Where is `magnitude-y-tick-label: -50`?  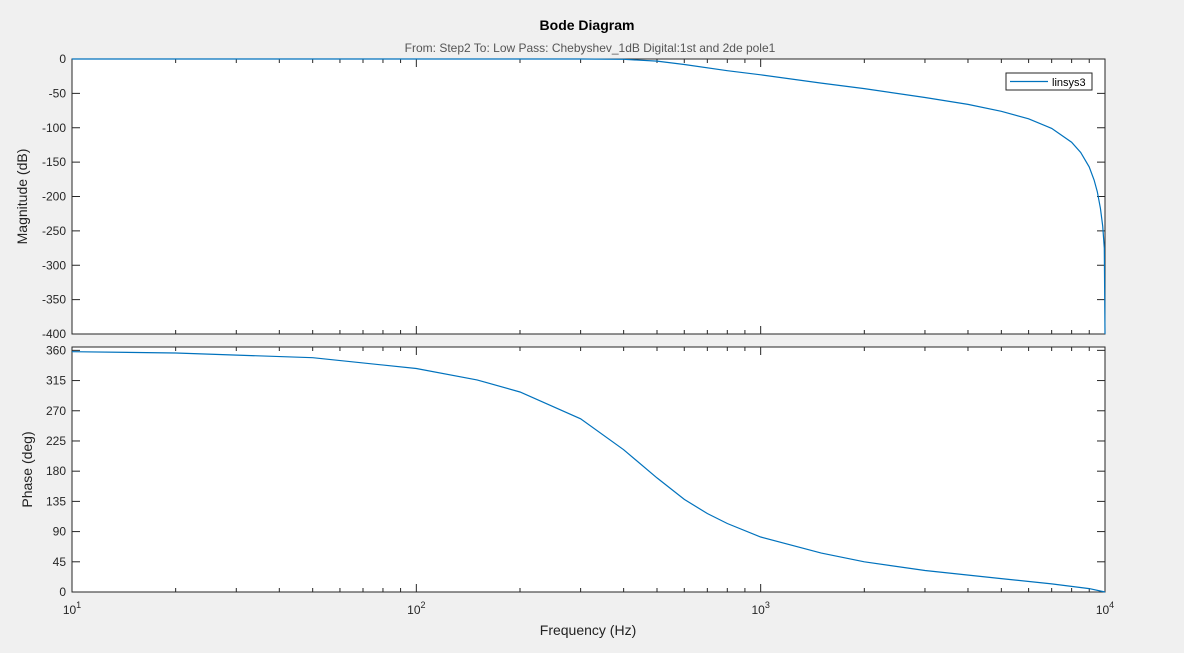 magnitude-y-tick-label: -50 is located at coordinates (58, 93).